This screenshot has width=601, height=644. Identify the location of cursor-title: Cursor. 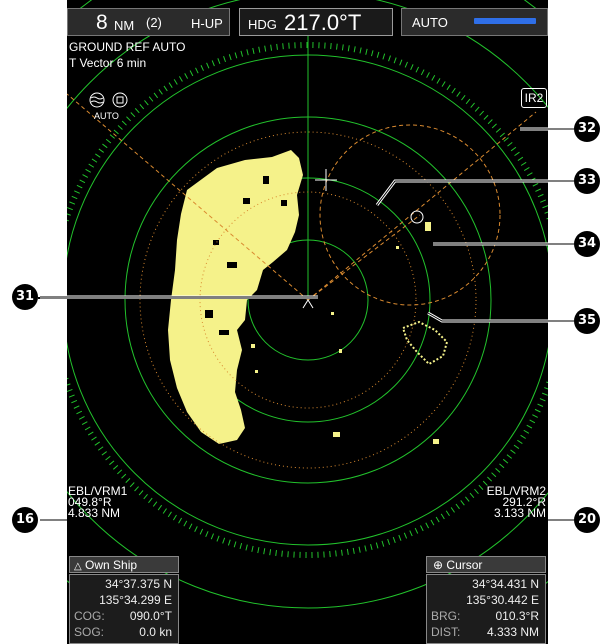
(464, 565).